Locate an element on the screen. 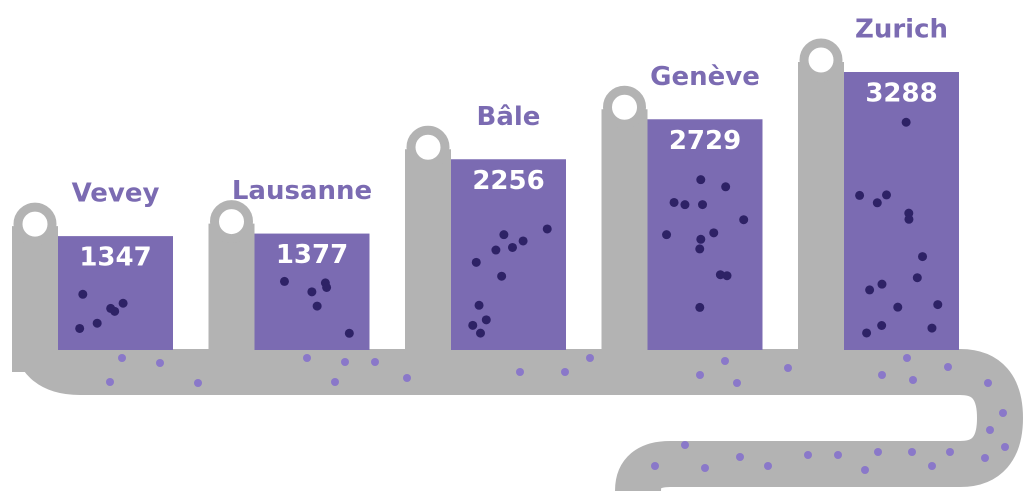  category-label: Genève is located at coordinates (705, 77).